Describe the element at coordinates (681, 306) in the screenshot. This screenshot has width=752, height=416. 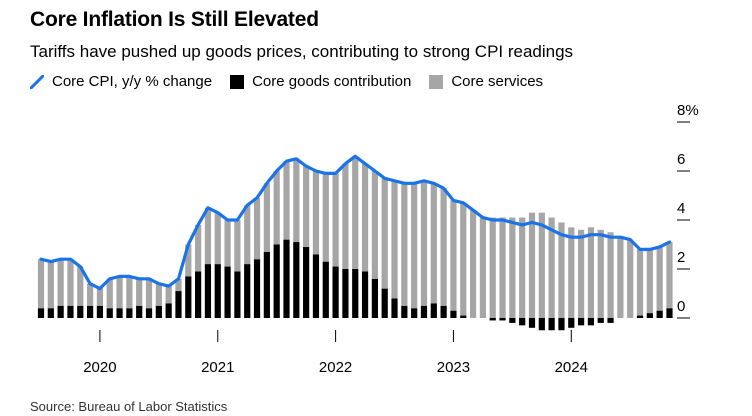
I see `y-tick-label: 0` at that location.